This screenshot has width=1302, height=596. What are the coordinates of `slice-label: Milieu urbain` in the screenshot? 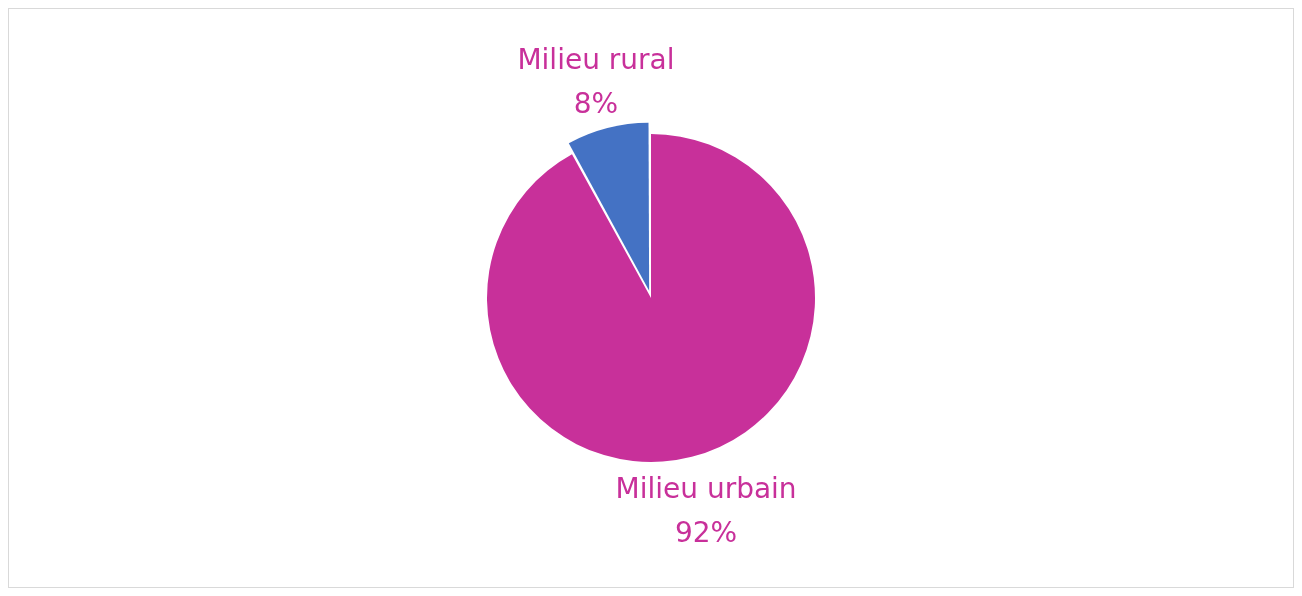 It's located at (706, 488).